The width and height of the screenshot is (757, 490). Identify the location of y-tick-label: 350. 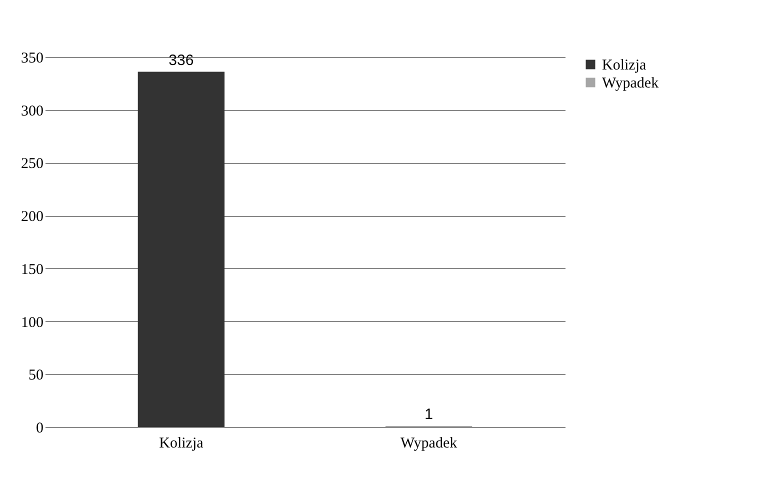
(32, 58).